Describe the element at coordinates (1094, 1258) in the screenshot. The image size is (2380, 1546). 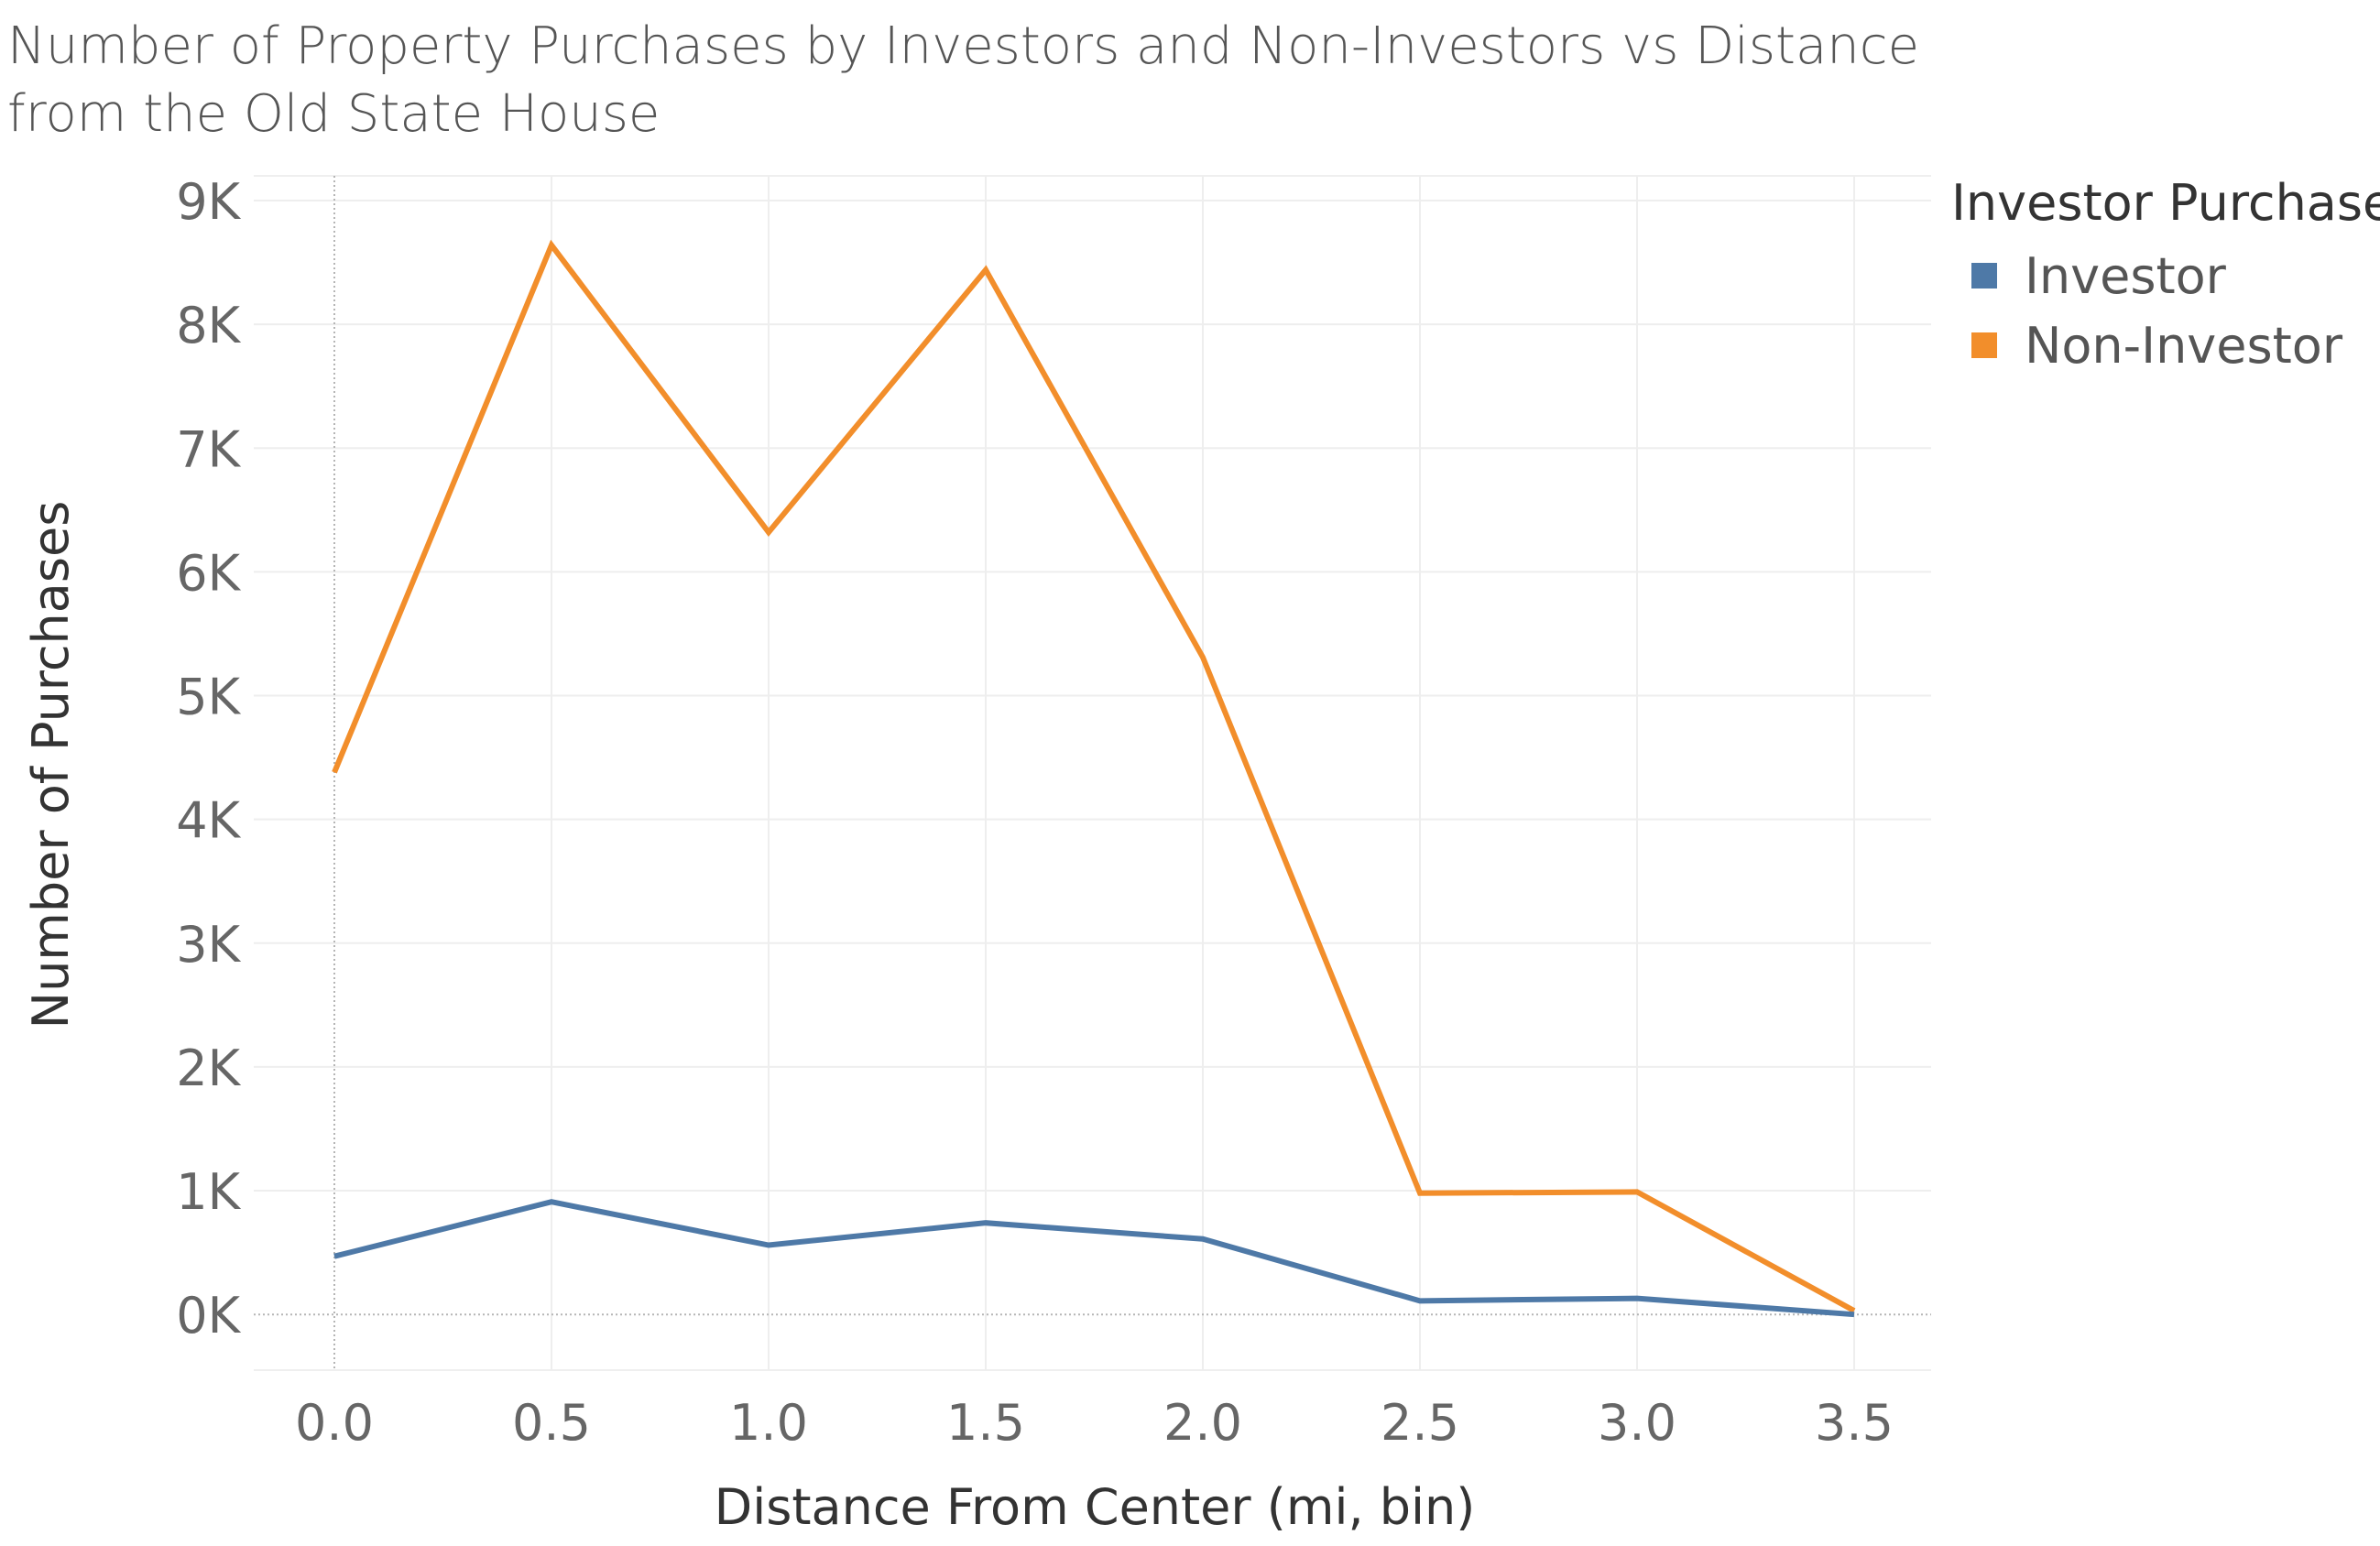
I see `series-line-investor` at that location.